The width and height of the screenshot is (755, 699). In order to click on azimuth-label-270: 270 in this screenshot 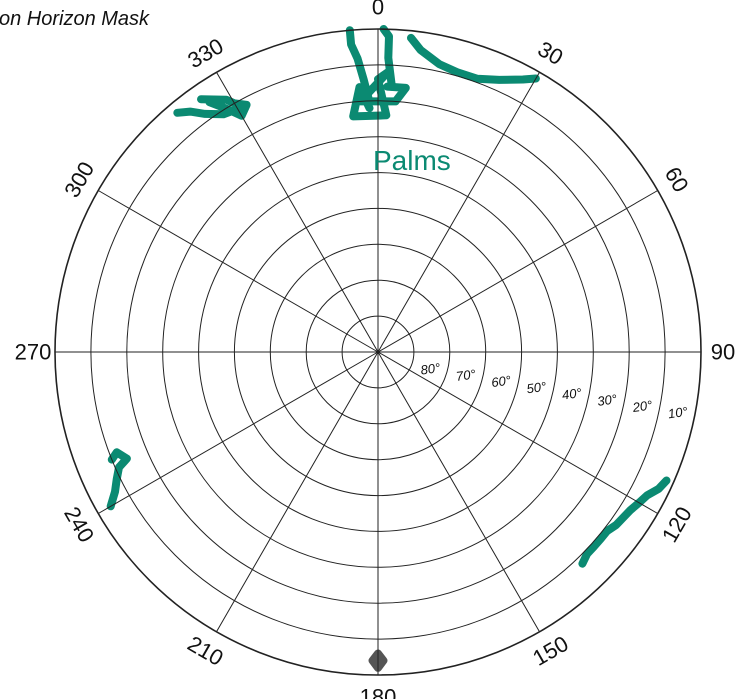, I will do `click(33, 352)`.